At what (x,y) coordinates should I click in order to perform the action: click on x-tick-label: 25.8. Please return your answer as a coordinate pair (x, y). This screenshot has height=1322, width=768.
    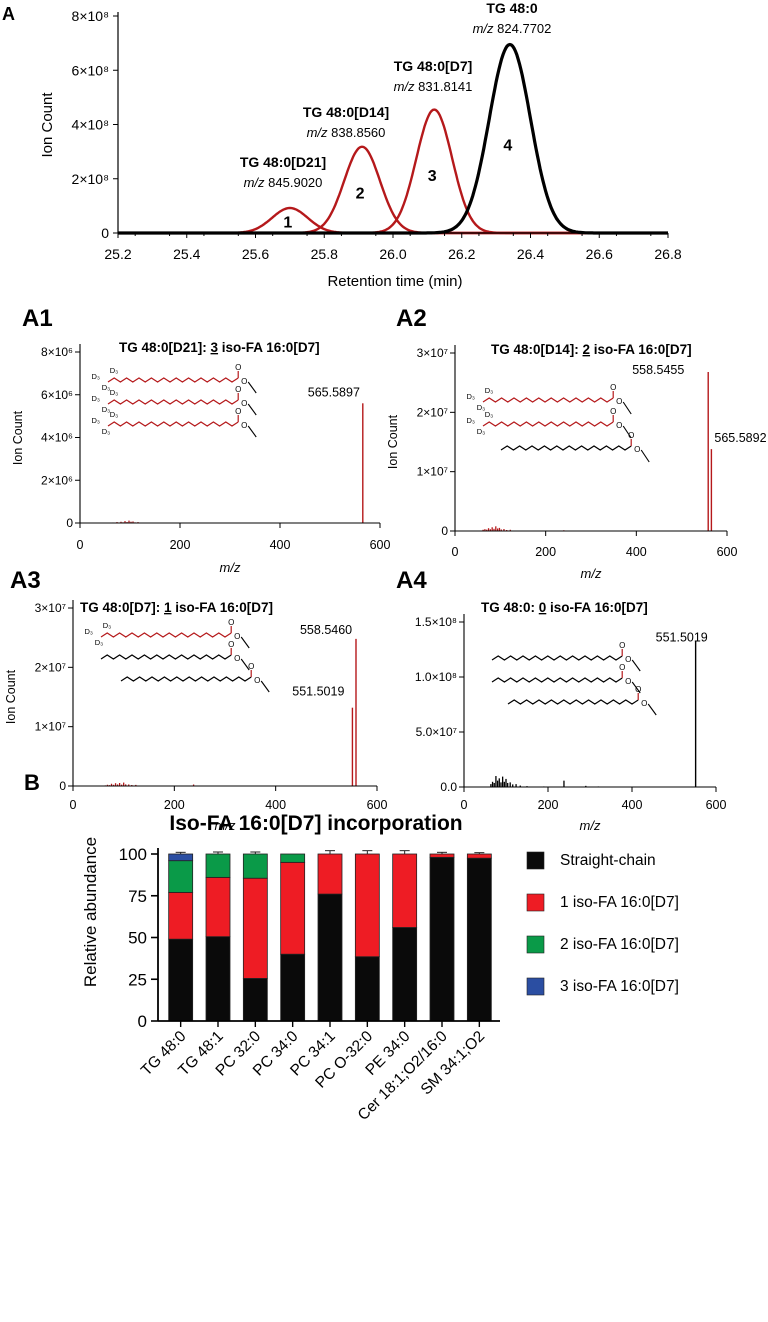
    Looking at the image, I should click on (324, 254).